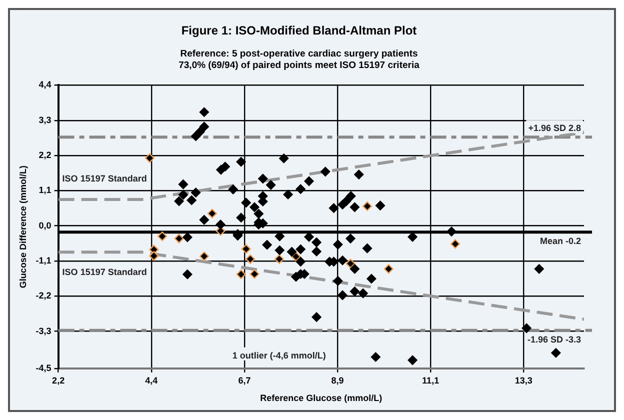 The width and height of the screenshot is (624, 420). What do you see at coordinates (299, 60) in the screenshot?
I see `chart-subtitle: Reference: 5 post-operative cardiac surgery patients 73,0% (69/94) of paired points meet ISO 15197 criteria` at bounding box center [299, 60].